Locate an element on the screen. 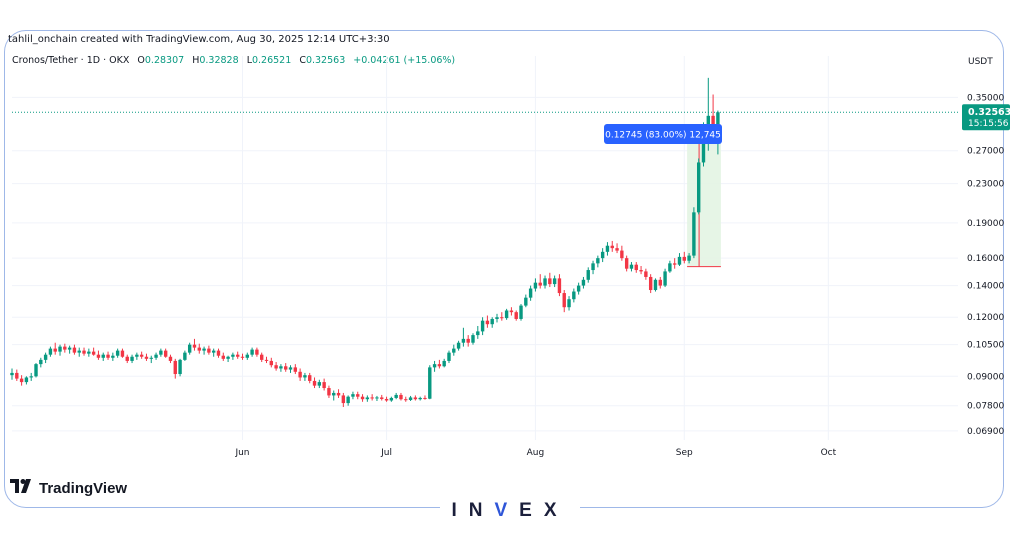 This screenshot has height=538, width=1024. price-tick-label: 0.19000 is located at coordinates (985, 224).